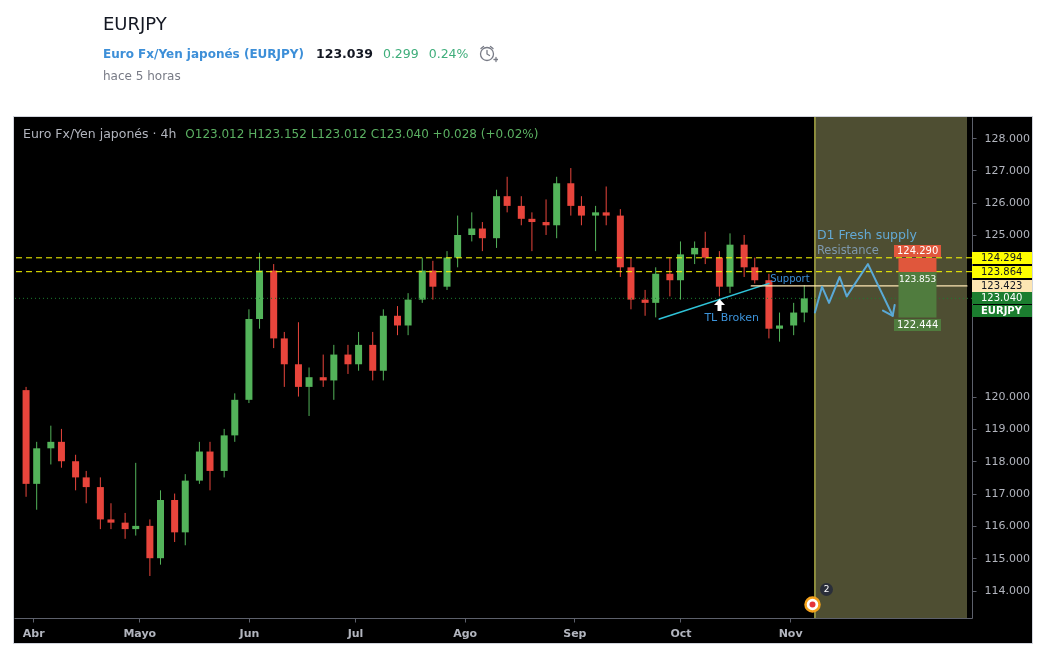 The width and height of the screenshot is (1046, 659). I want to click on data-label: 124.290, so click(917, 250).